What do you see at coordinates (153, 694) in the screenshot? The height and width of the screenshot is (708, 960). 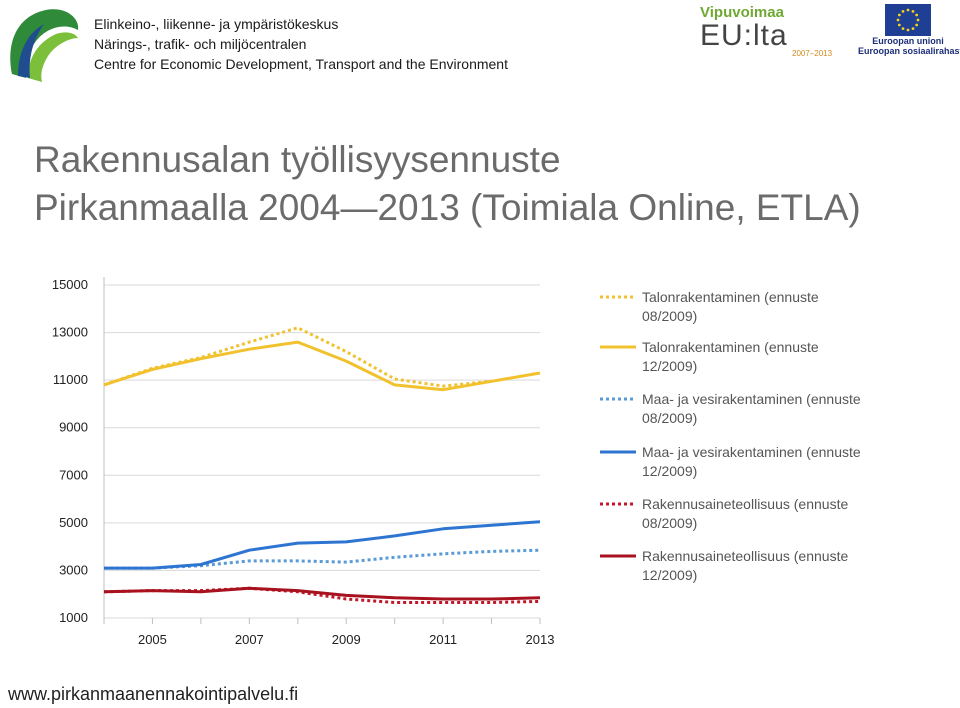 I see `footer-url: www.pirkanmaanennakointipalvelu.fi` at bounding box center [153, 694].